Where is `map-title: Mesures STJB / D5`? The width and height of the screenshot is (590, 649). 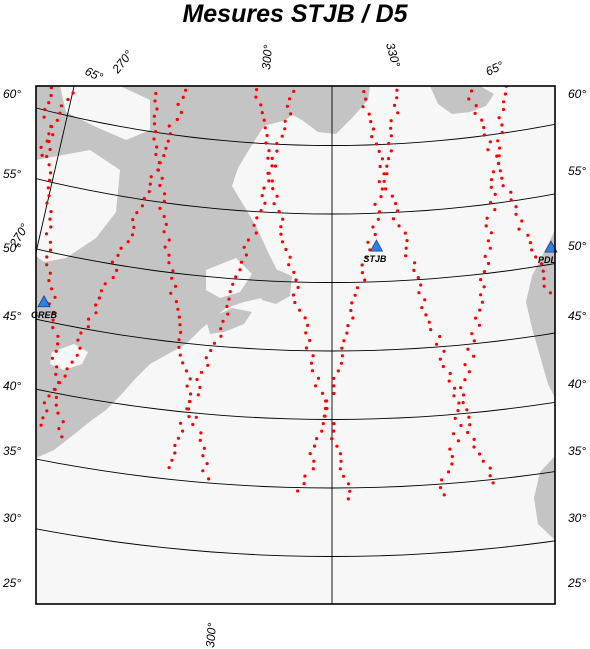
map-title: Mesures STJB / D5 is located at coordinates (295, 14).